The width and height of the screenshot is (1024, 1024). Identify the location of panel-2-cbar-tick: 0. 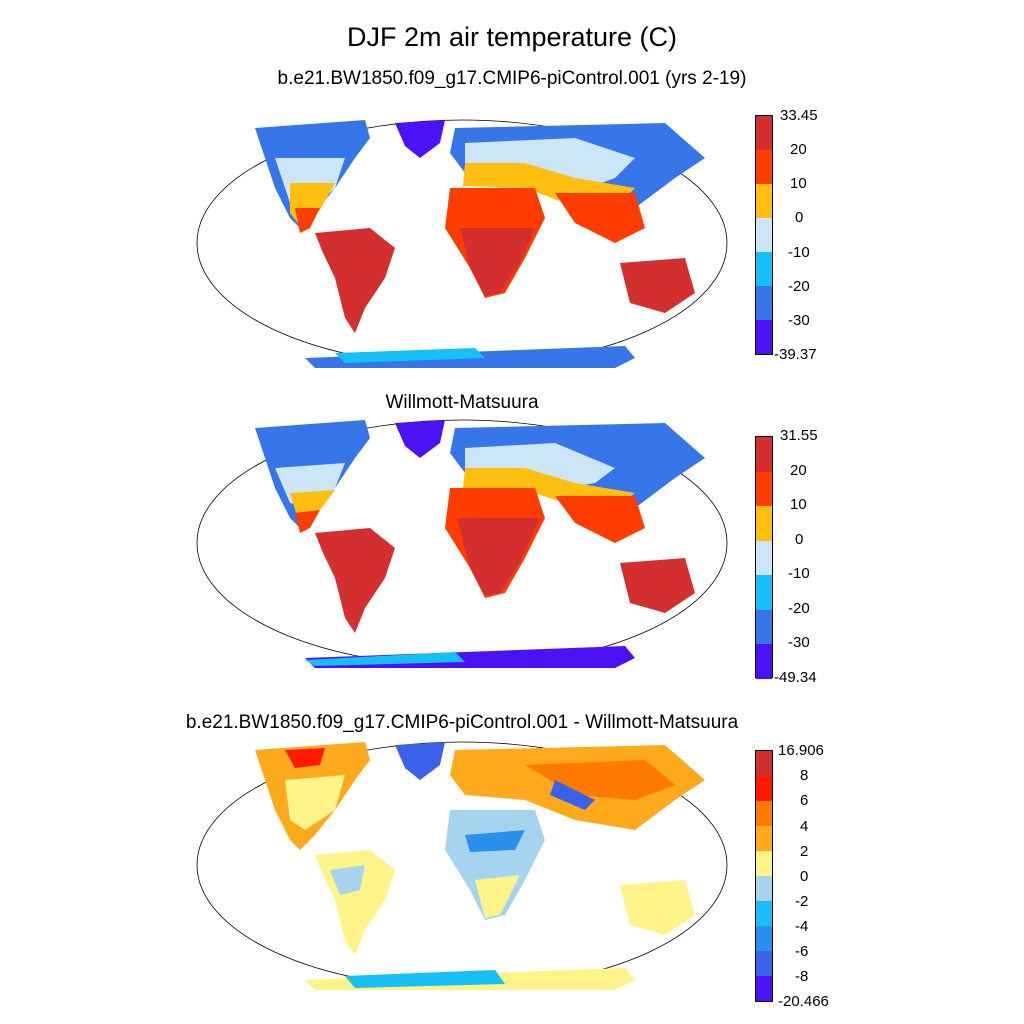
(799, 539).